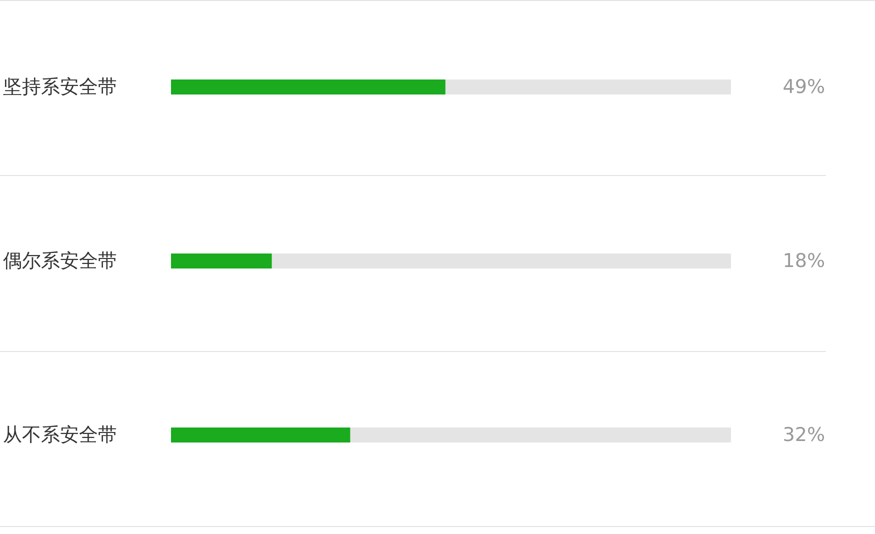 Image resolution: width=875 pixels, height=534 pixels. What do you see at coordinates (803, 435) in the screenshot?
I see `data-label: 32%` at bounding box center [803, 435].